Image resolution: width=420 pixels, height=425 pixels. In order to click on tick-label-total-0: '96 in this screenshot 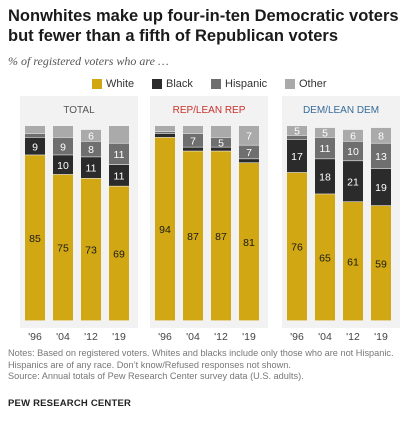, I will do `click(35, 337)`.